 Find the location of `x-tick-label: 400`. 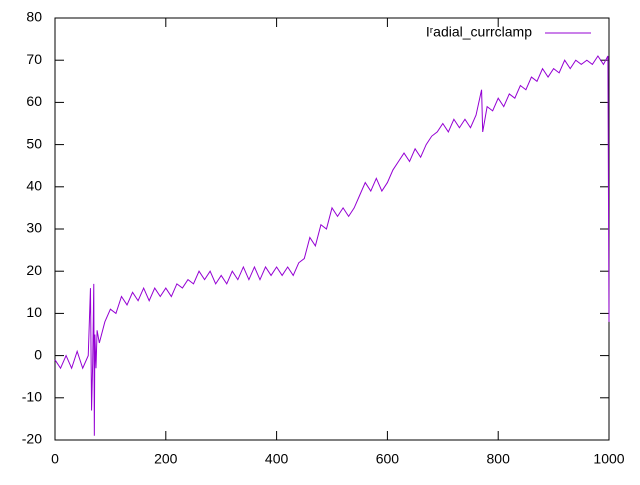

x-tick-label: 400 is located at coordinates (277, 459).